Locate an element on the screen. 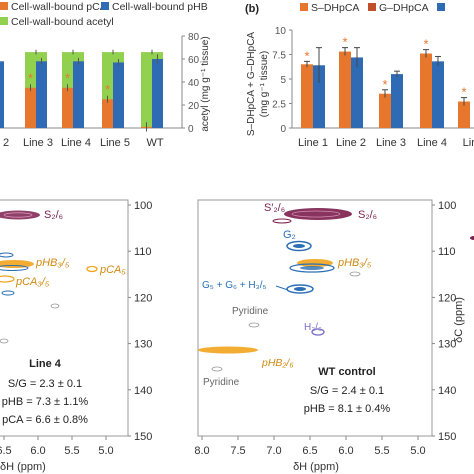 The height and width of the screenshot is (474, 474). nmr-left-y-tick-label: 150 is located at coordinates (143, 437).